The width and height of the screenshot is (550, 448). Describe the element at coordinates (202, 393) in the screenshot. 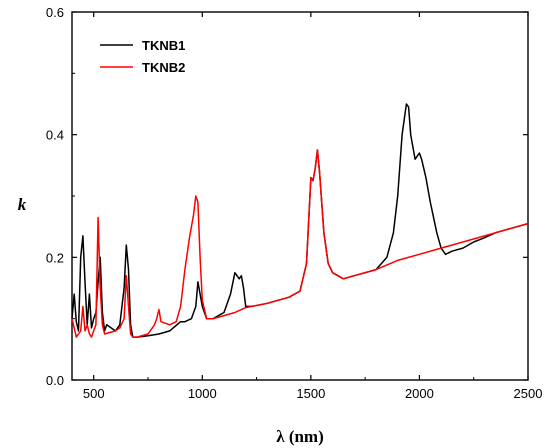

I see `x-tick-label: 1000` at that location.